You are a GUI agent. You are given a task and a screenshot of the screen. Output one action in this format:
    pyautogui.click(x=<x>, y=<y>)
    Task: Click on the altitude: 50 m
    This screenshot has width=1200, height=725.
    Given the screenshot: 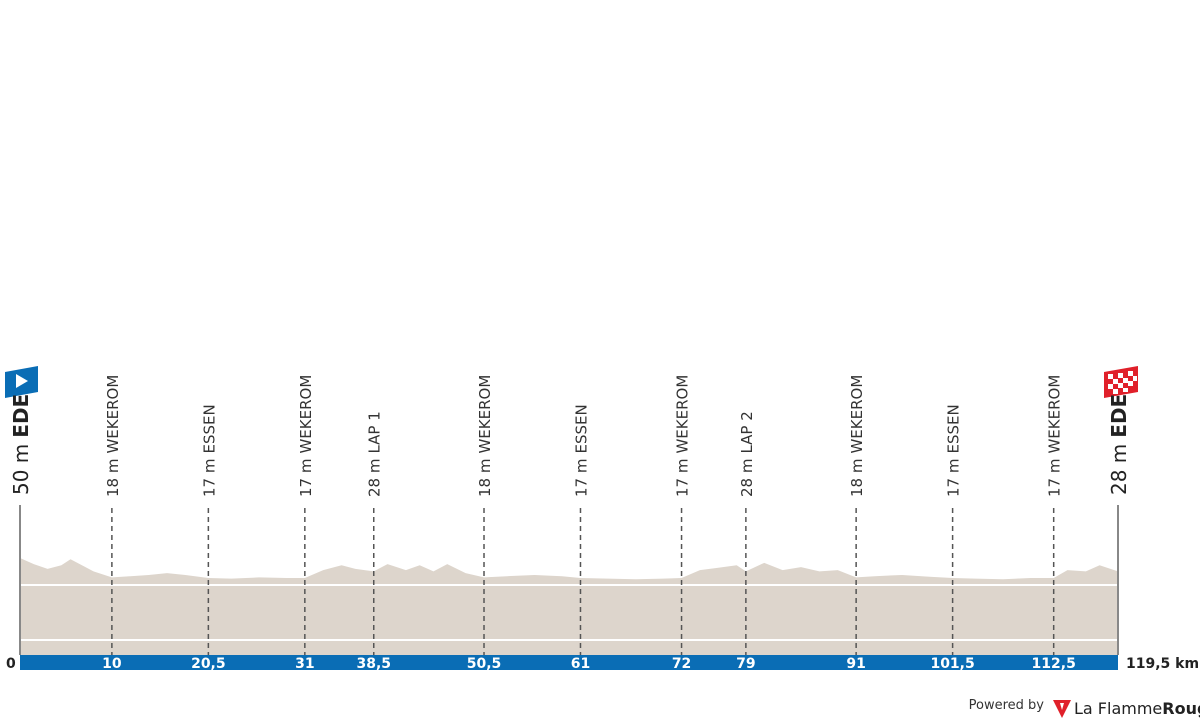 What is the action you would take?
    pyautogui.click(x=21, y=469)
    